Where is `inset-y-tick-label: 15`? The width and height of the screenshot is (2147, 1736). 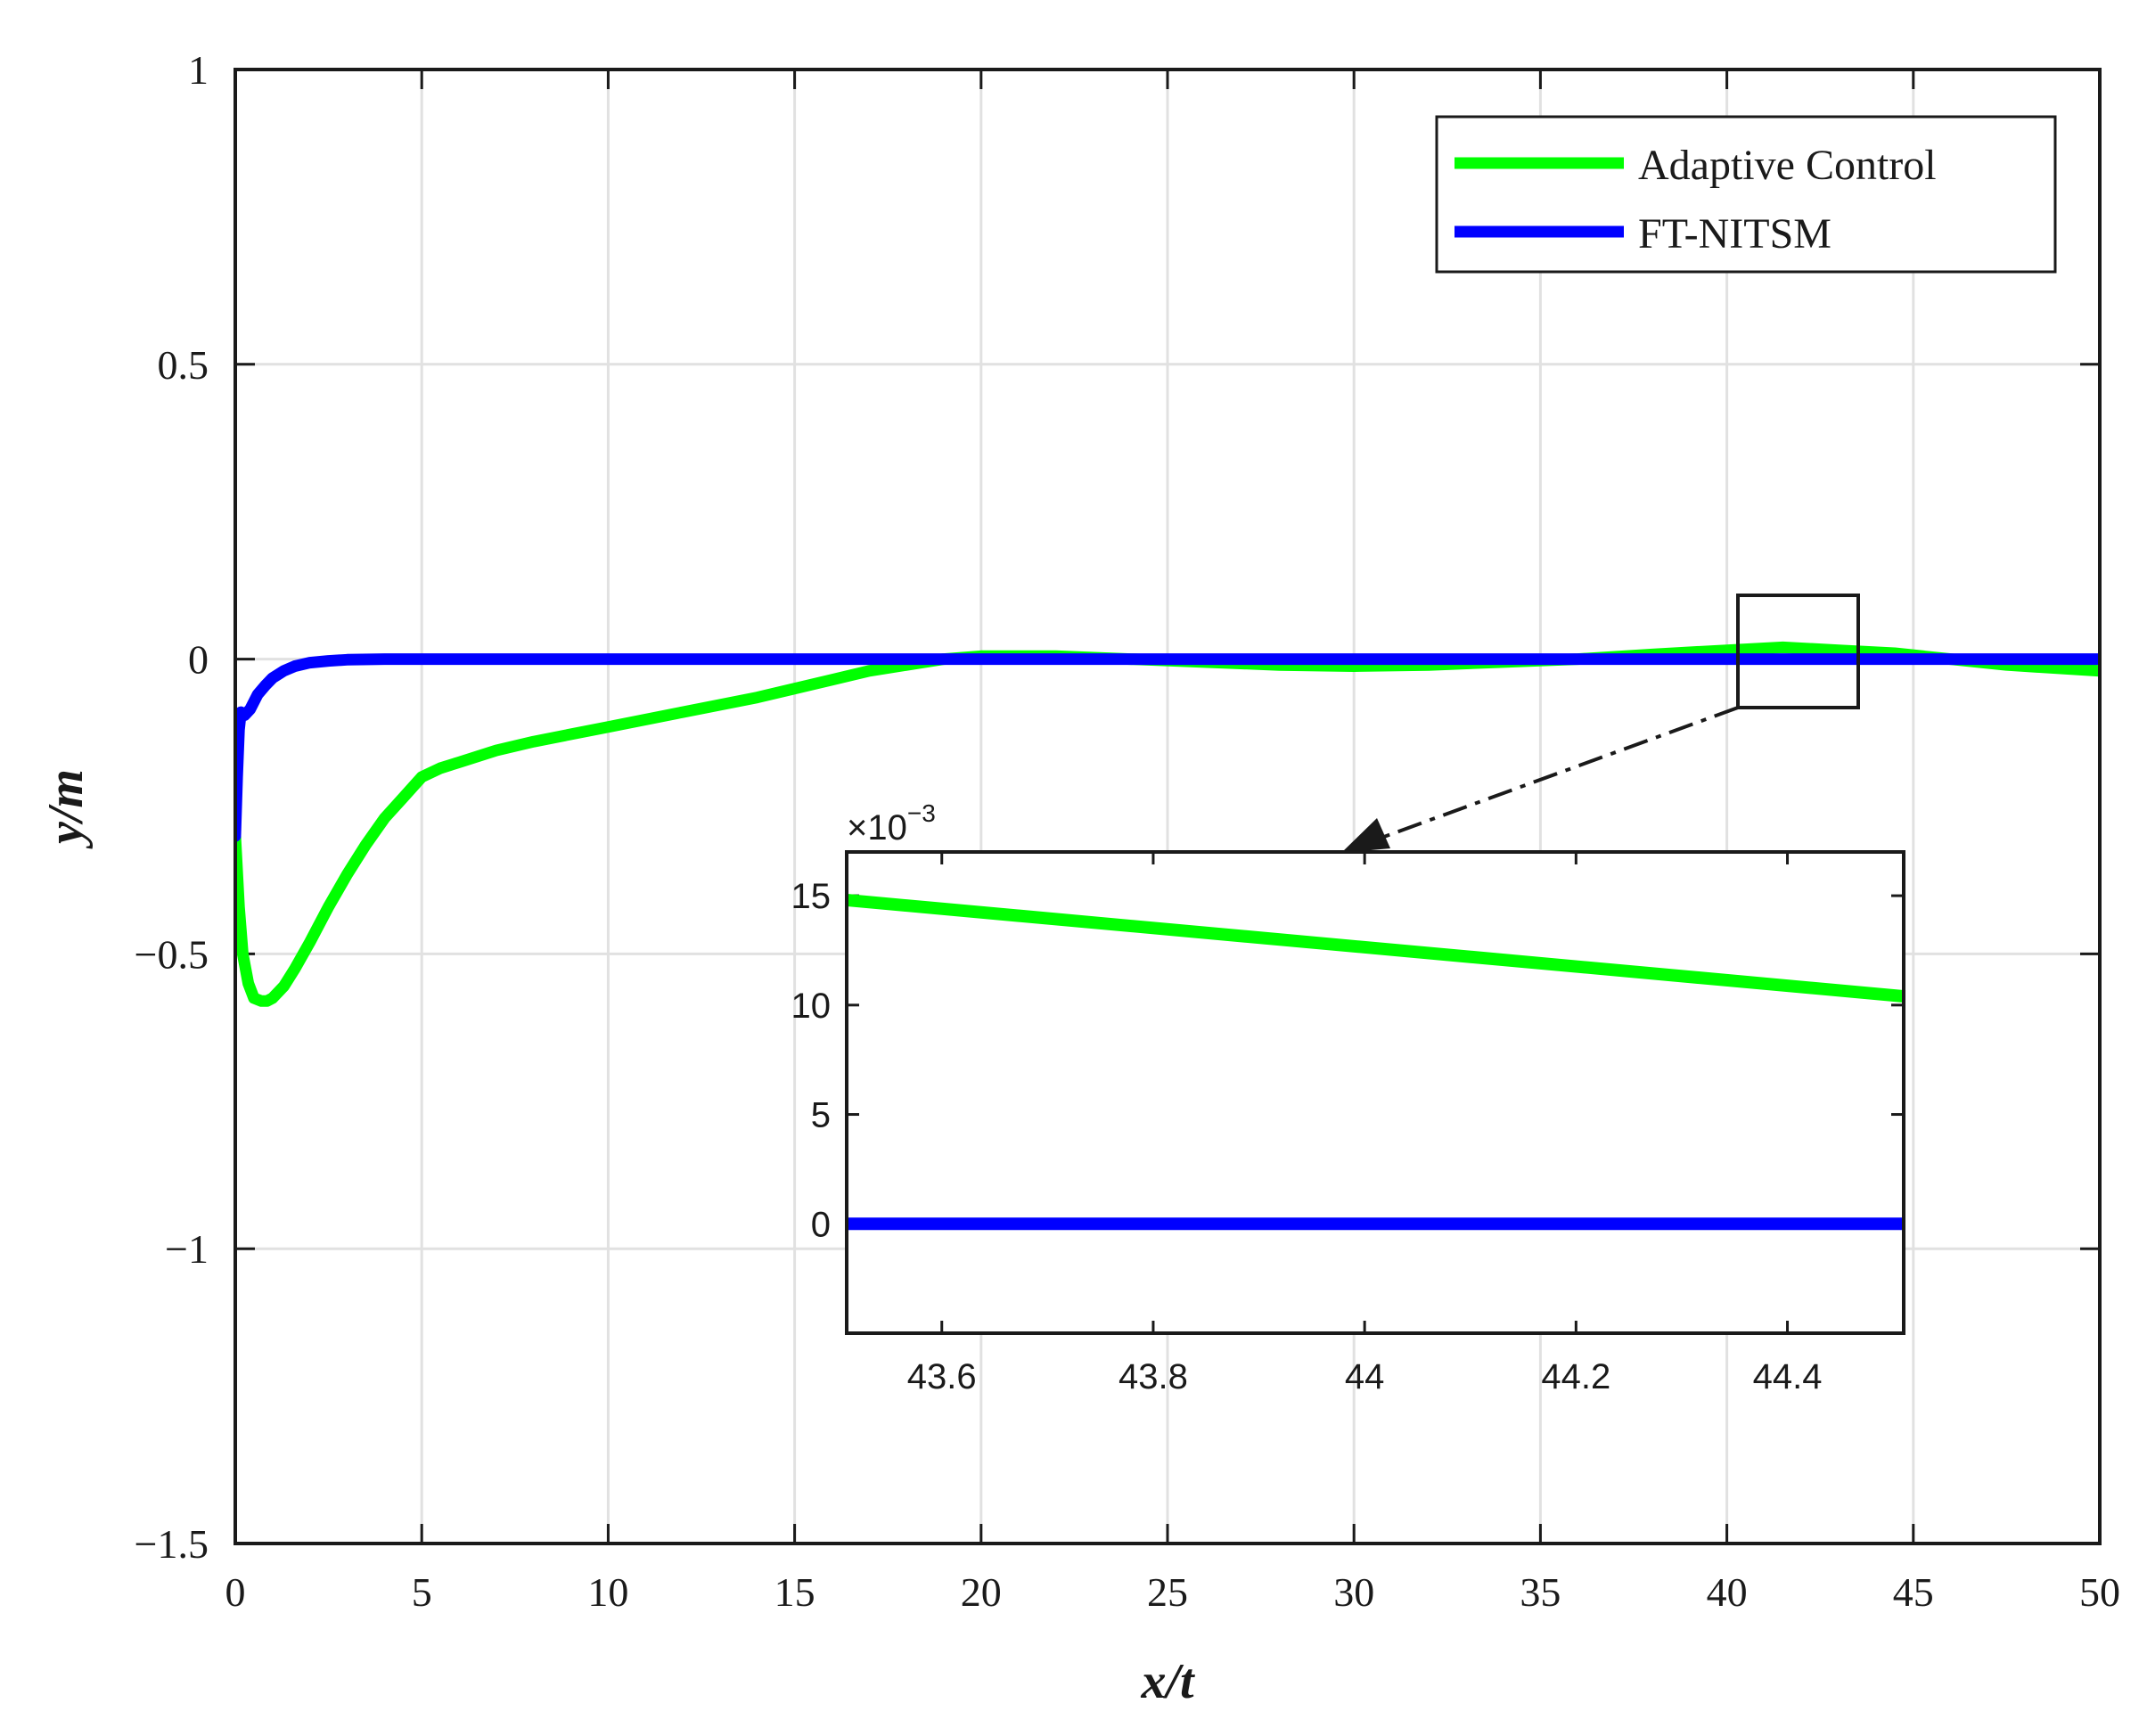
inset-y-tick-label: 15 is located at coordinates (812, 896).